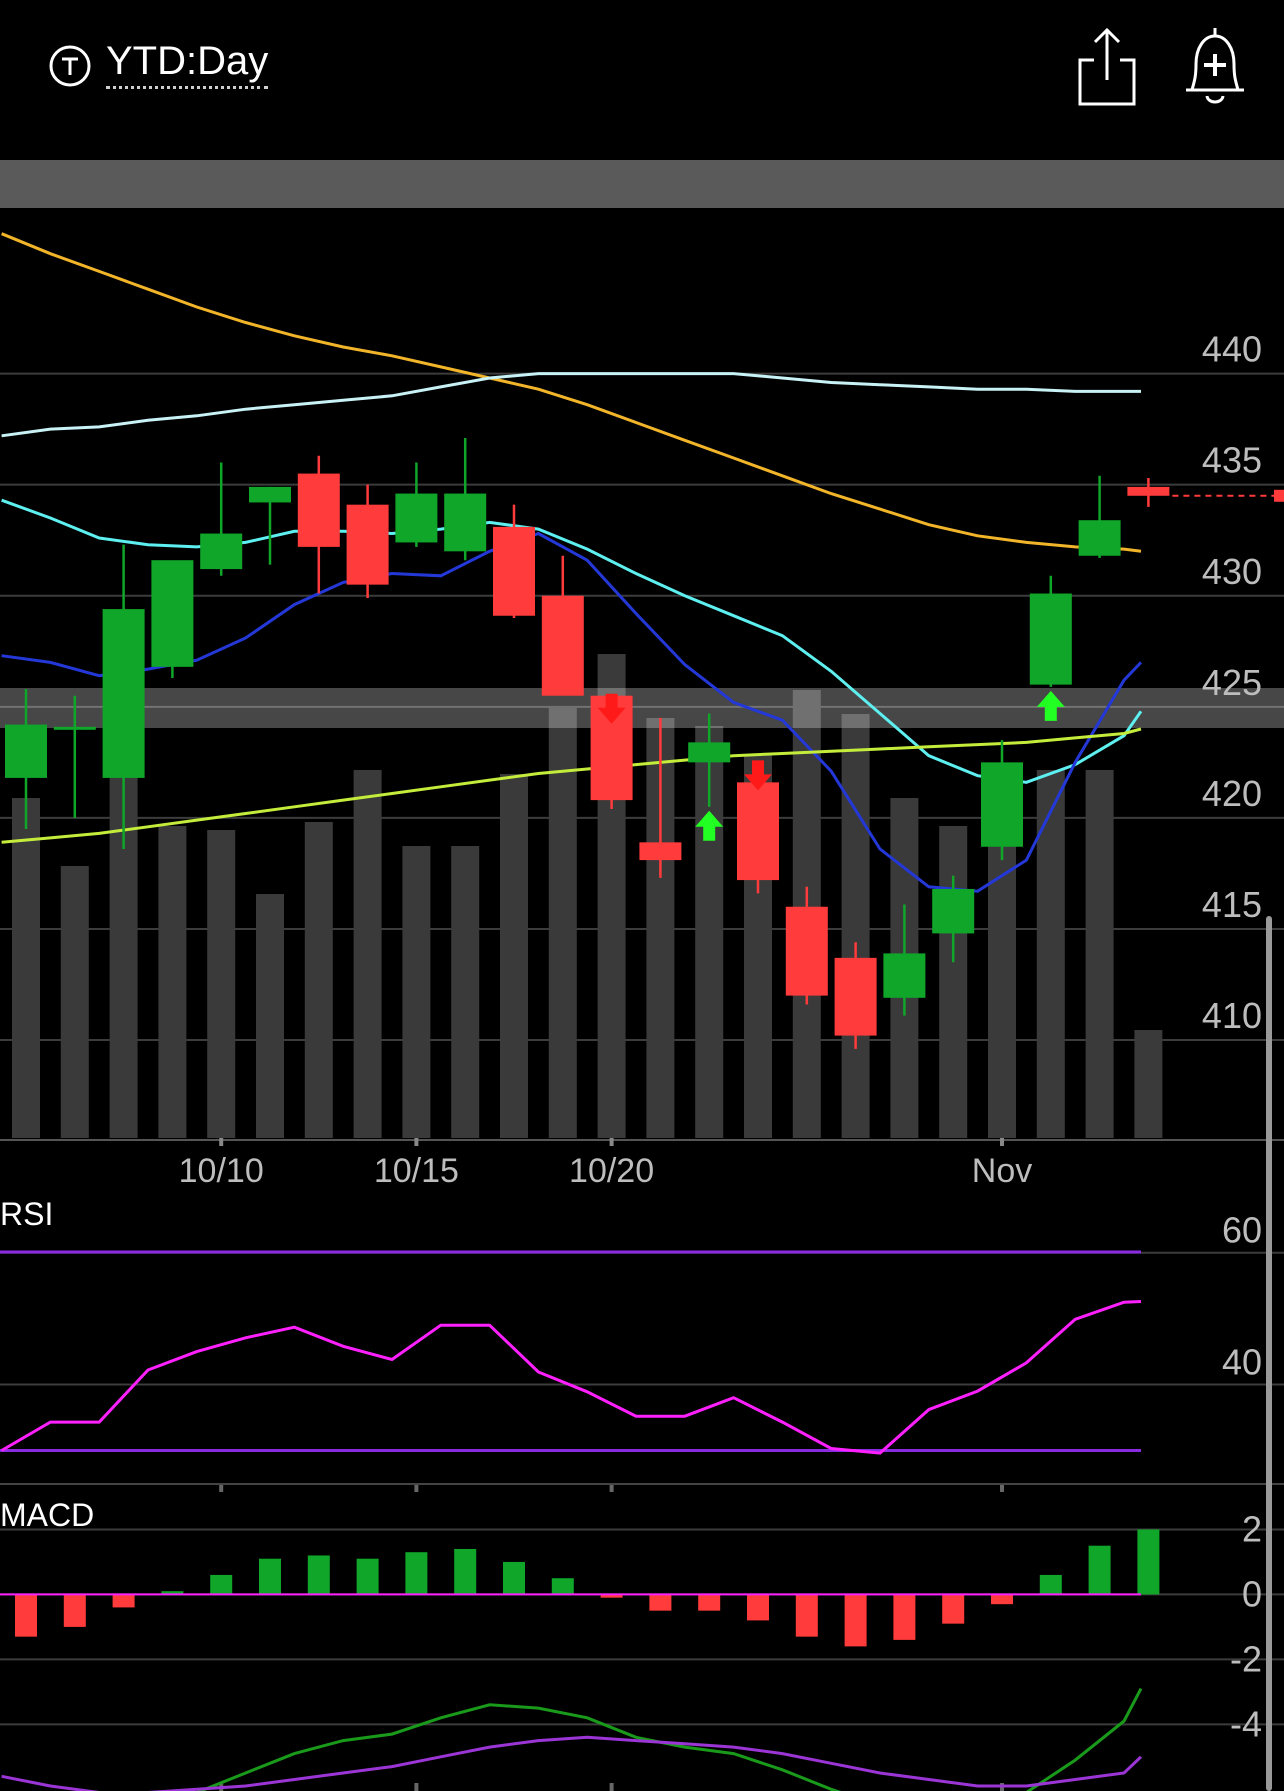 This screenshot has width=1284, height=1791. I want to click on timeframe-selector: YTD:Day, so click(187, 63).